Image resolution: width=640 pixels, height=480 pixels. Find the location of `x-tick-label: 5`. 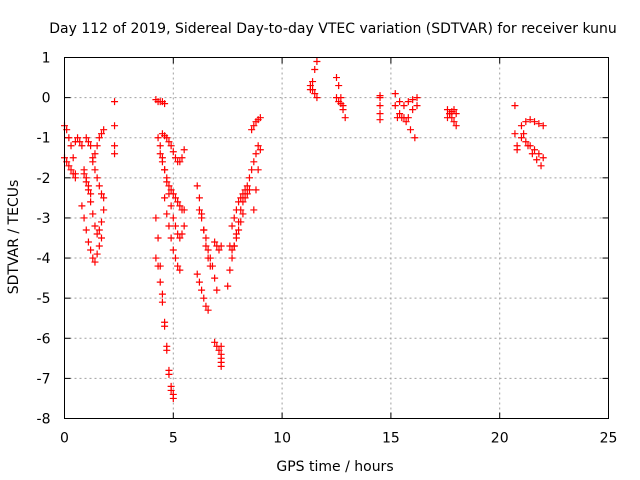

x-tick-label: 5 is located at coordinates (173, 439).